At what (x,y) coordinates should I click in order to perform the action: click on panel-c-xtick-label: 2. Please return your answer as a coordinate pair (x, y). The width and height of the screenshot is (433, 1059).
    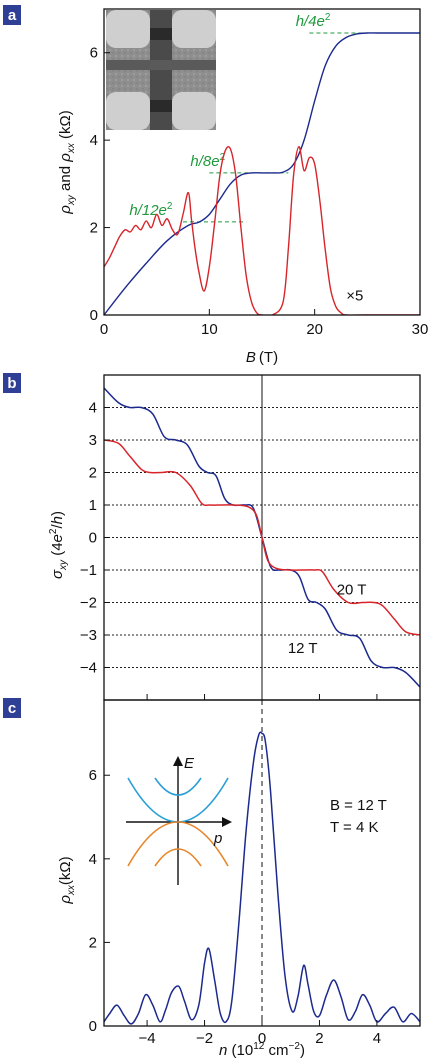
    Looking at the image, I should click on (319, 1038).